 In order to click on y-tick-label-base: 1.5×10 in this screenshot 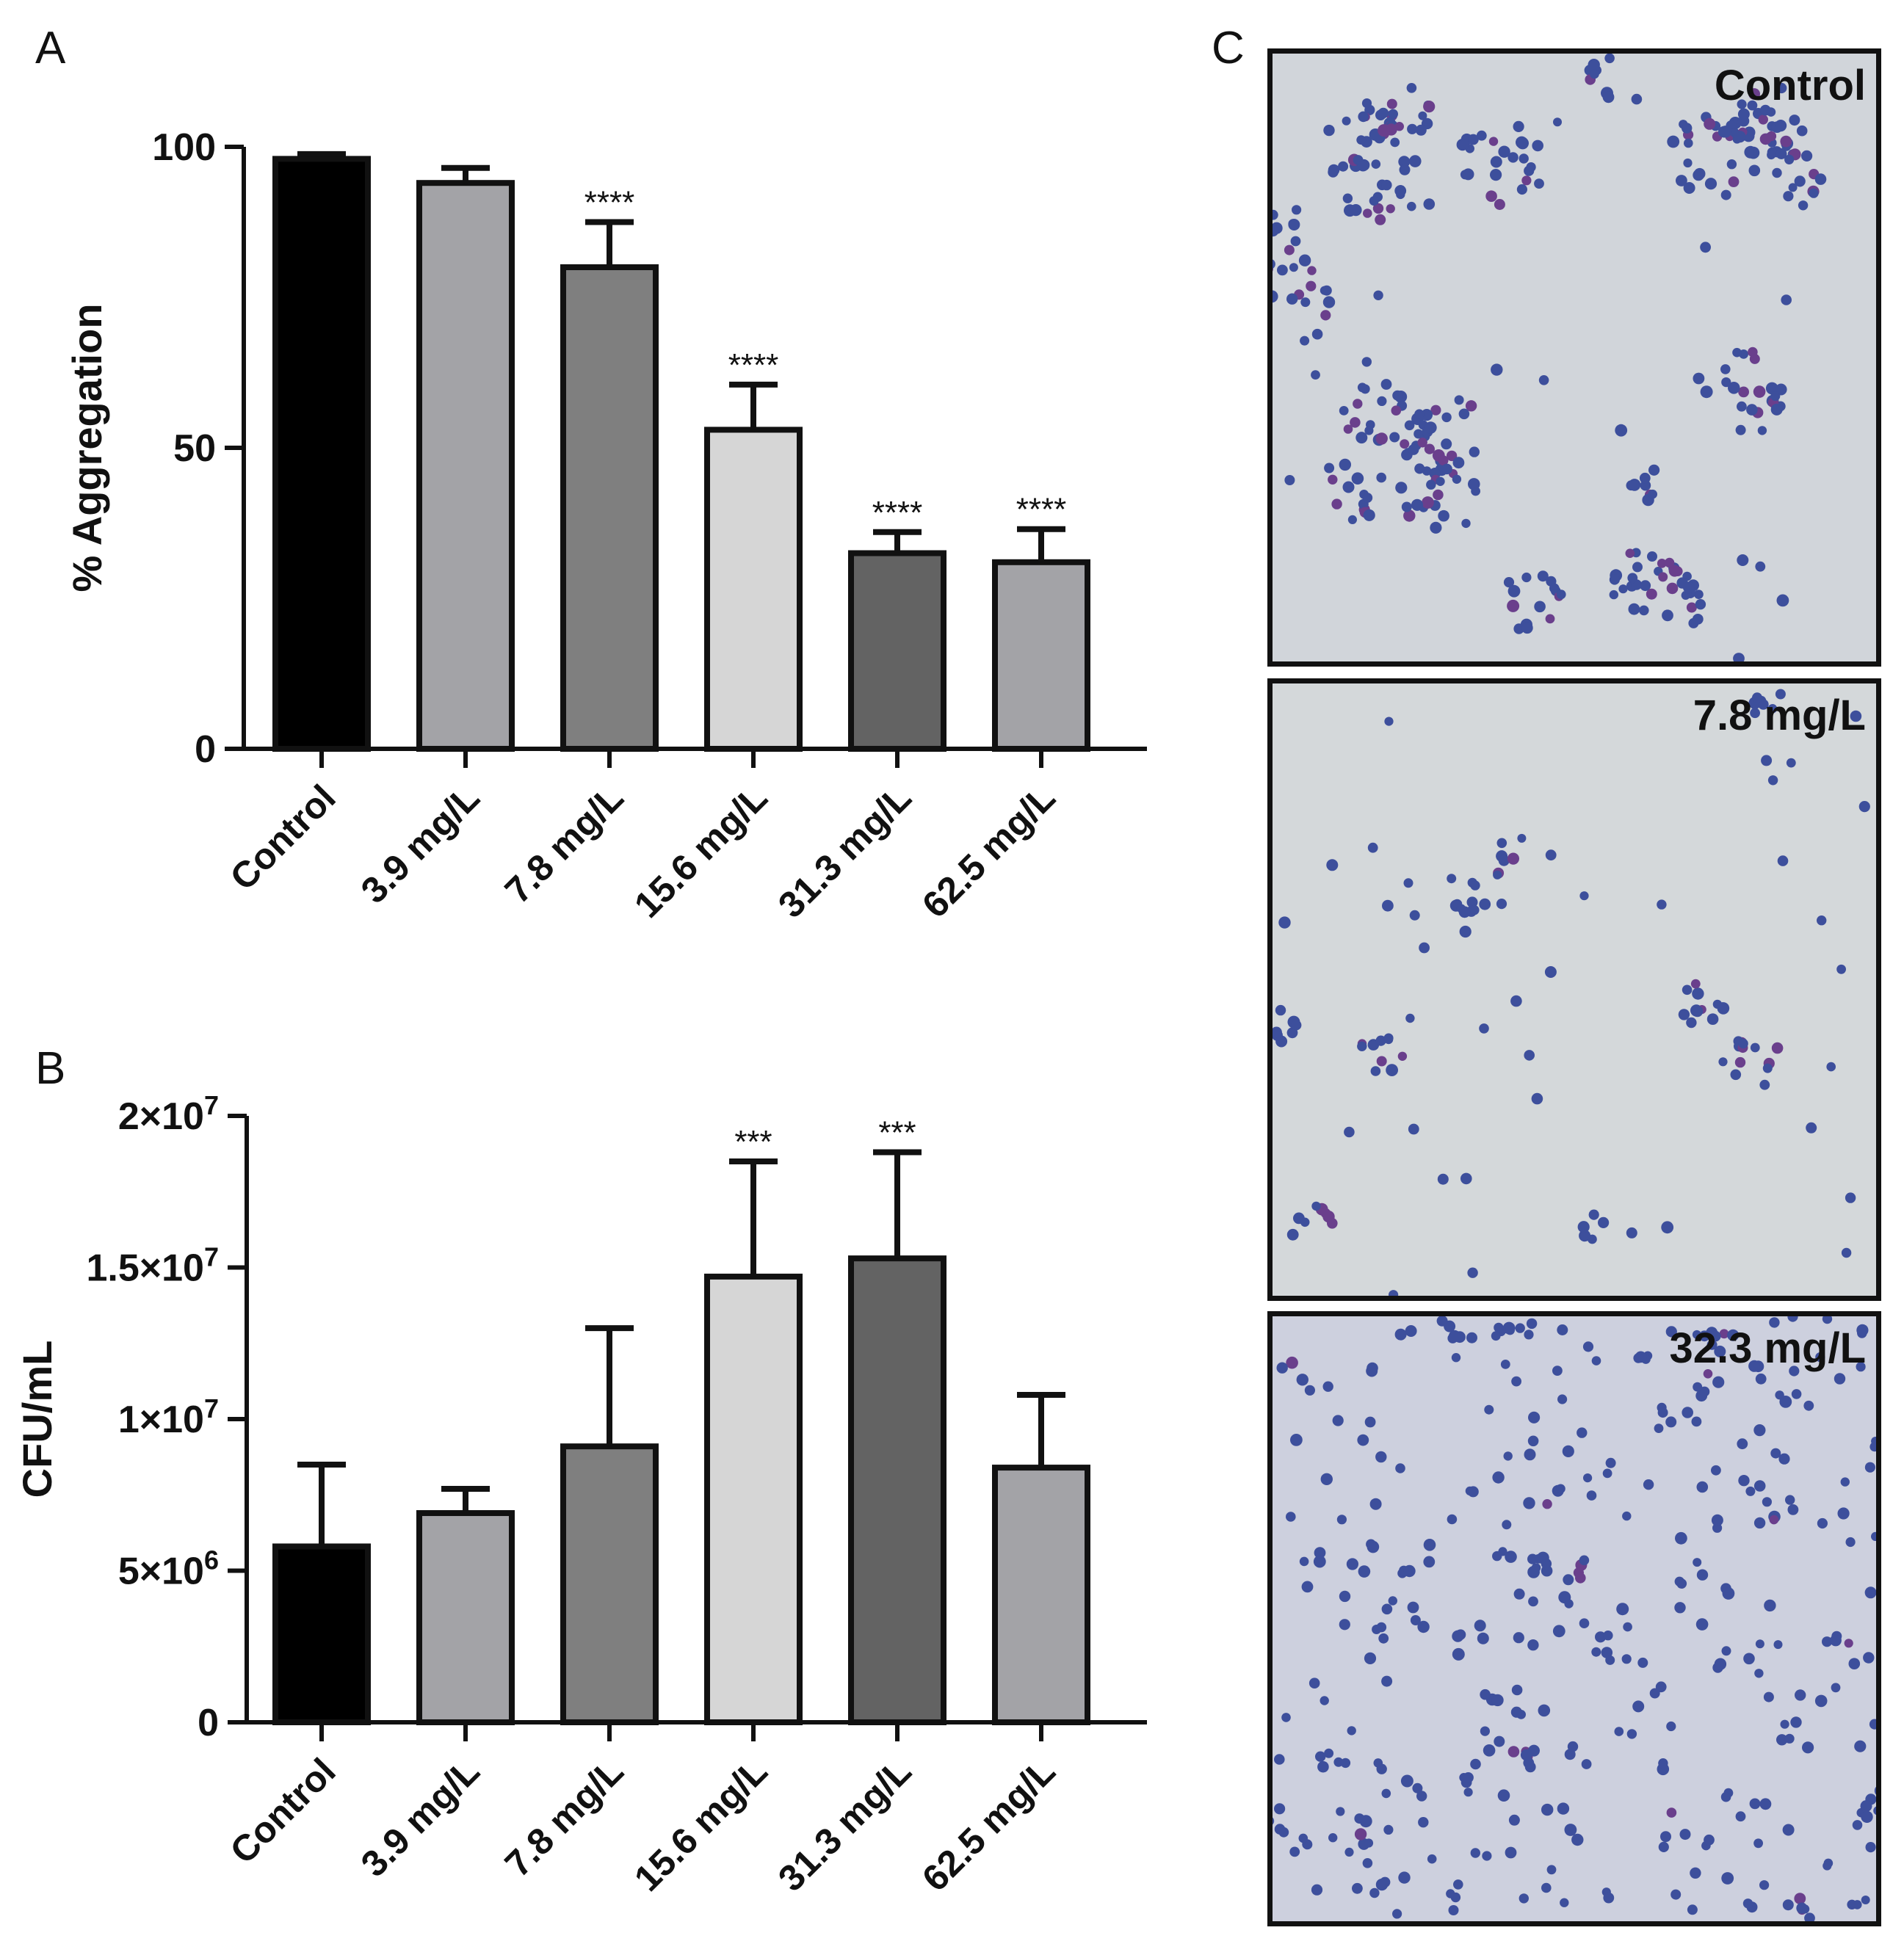, I will do `click(145, 1268)`.